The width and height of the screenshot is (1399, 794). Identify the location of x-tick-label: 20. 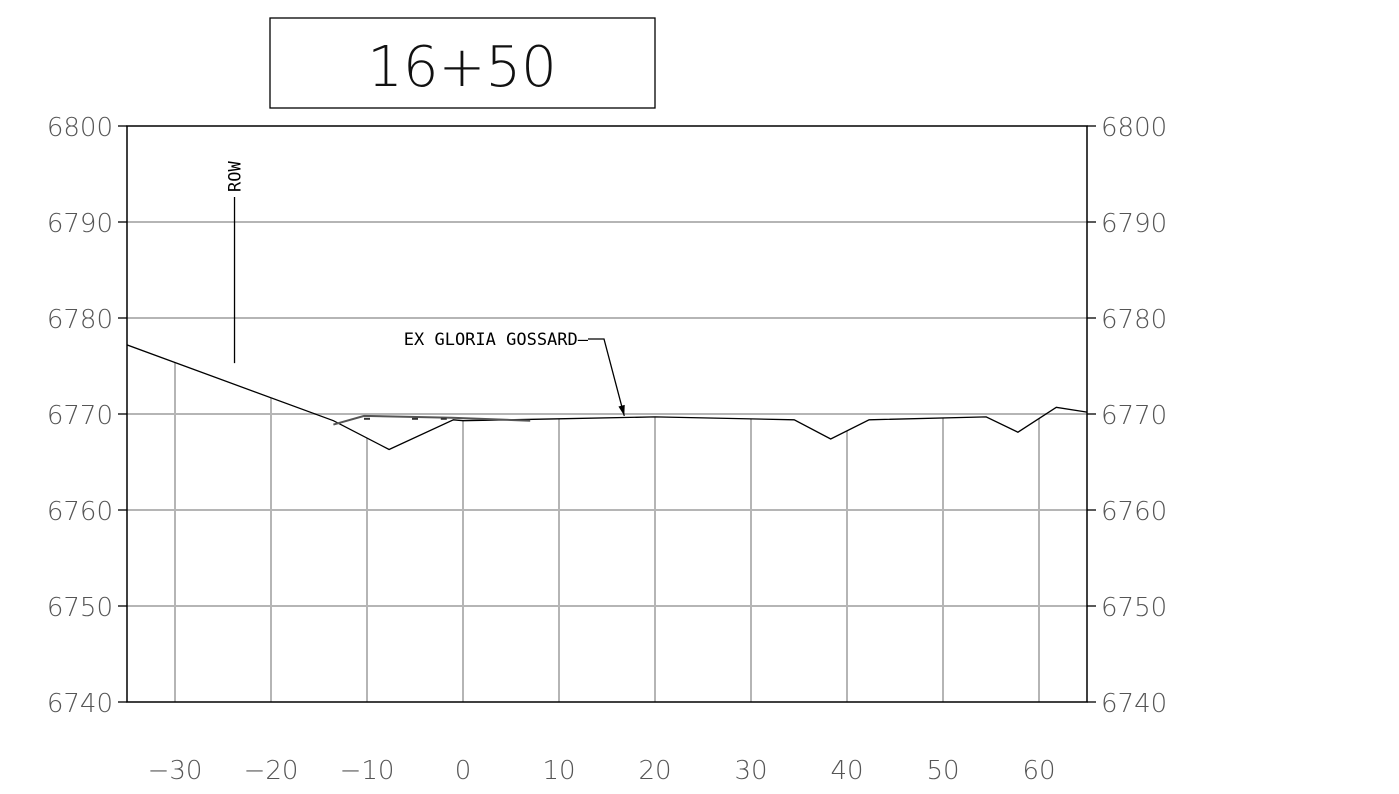
(654, 771).